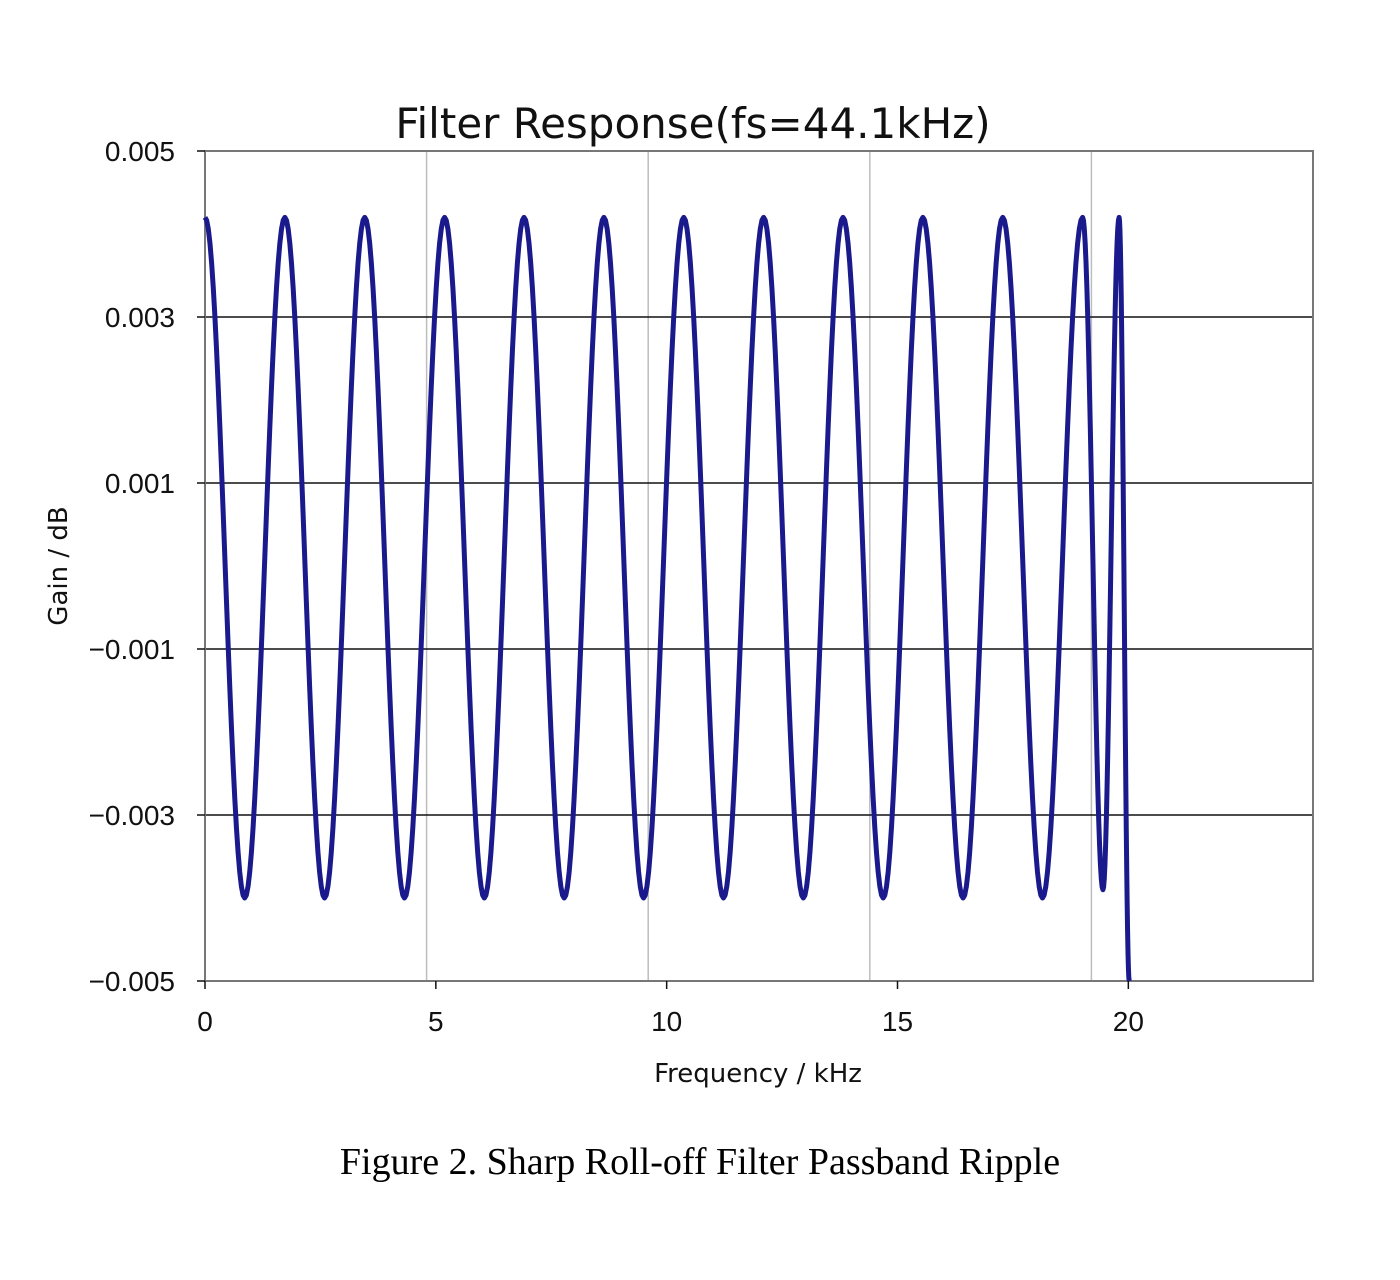 This screenshot has width=1400, height=1280. What do you see at coordinates (140, 483) in the screenshot?
I see `y-tick-label: 0.001` at bounding box center [140, 483].